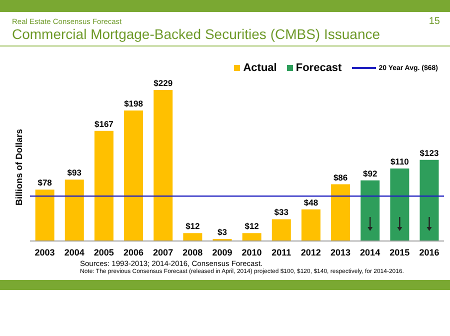 The height and width of the screenshot is (336, 450). Describe the element at coordinates (223, 232) in the screenshot. I see `data-label: $3` at that location.